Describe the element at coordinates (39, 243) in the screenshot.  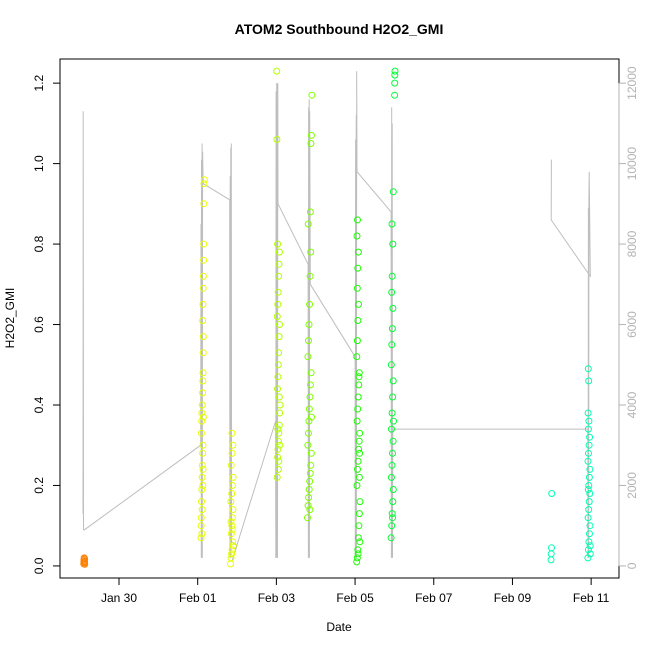
I see `y-tick-label: 0.8` at that location.